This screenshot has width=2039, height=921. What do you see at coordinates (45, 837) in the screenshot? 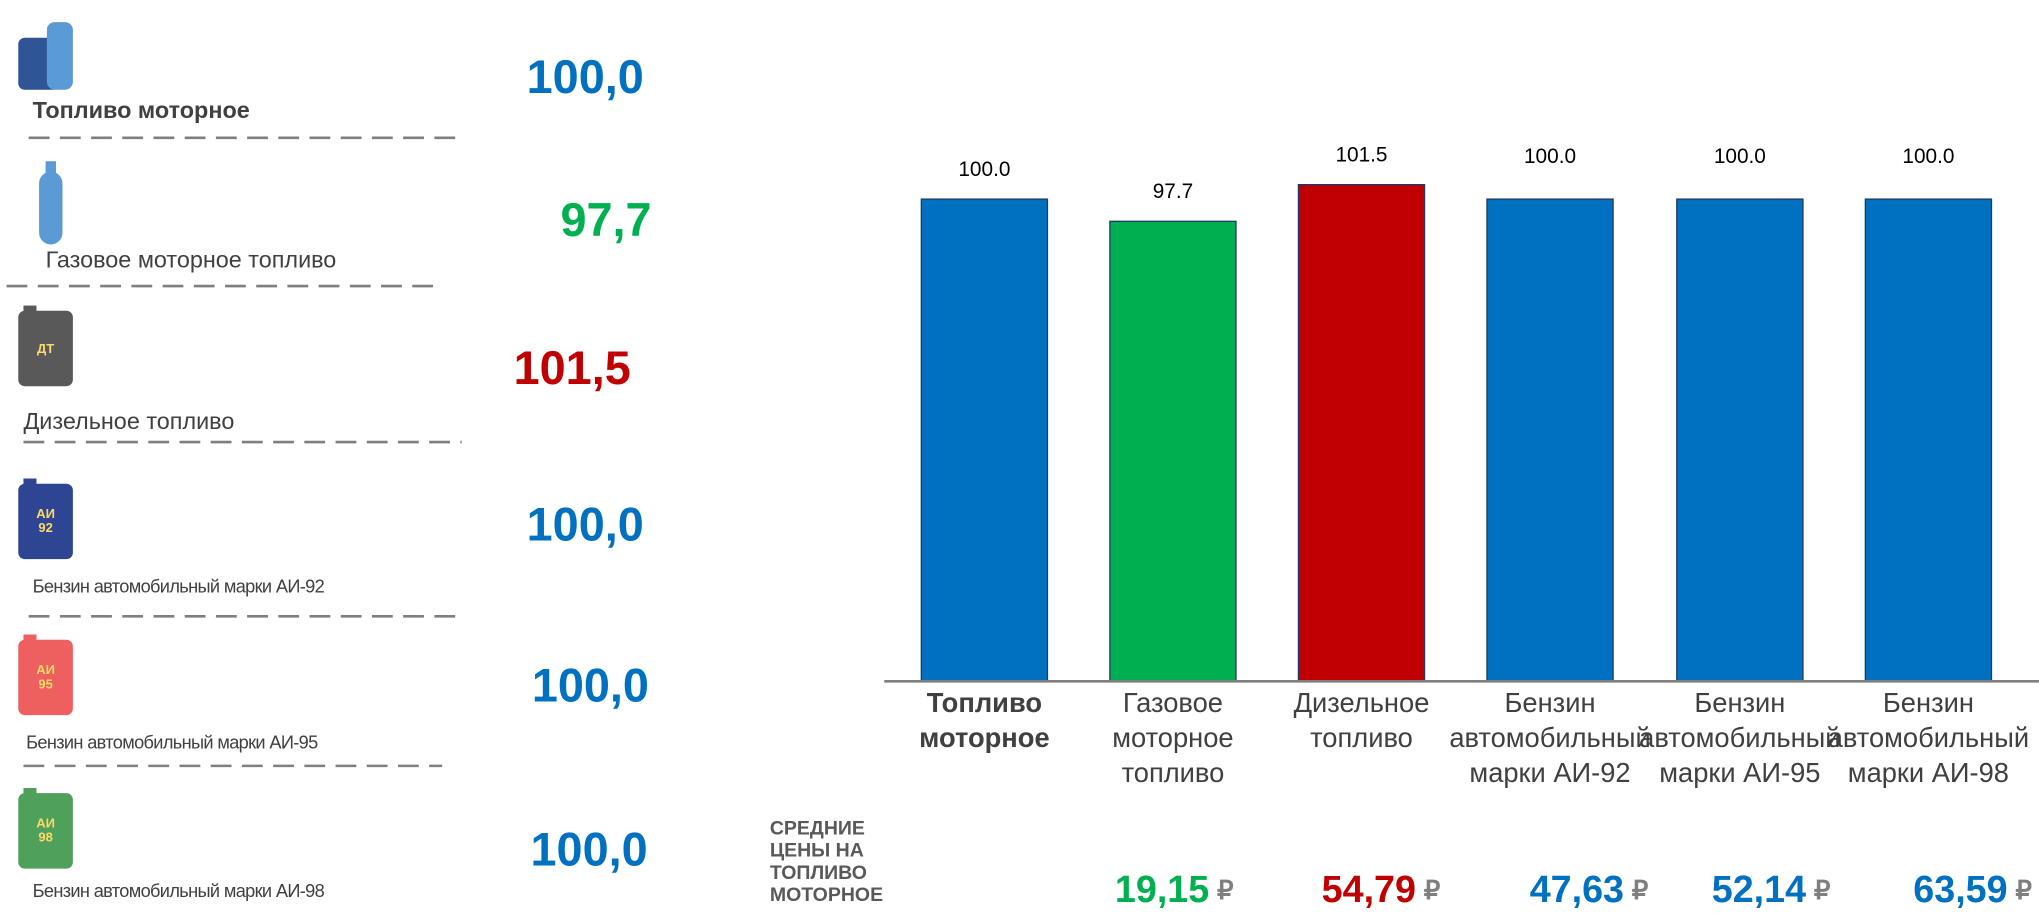
I see `icon-text-line: 98` at bounding box center [45, 837].